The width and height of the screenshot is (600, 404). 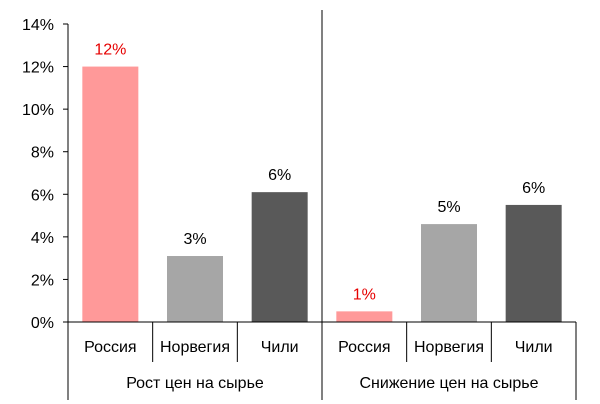 I want to click on data-label-0-2: 6%, so click(x=279, y=175).